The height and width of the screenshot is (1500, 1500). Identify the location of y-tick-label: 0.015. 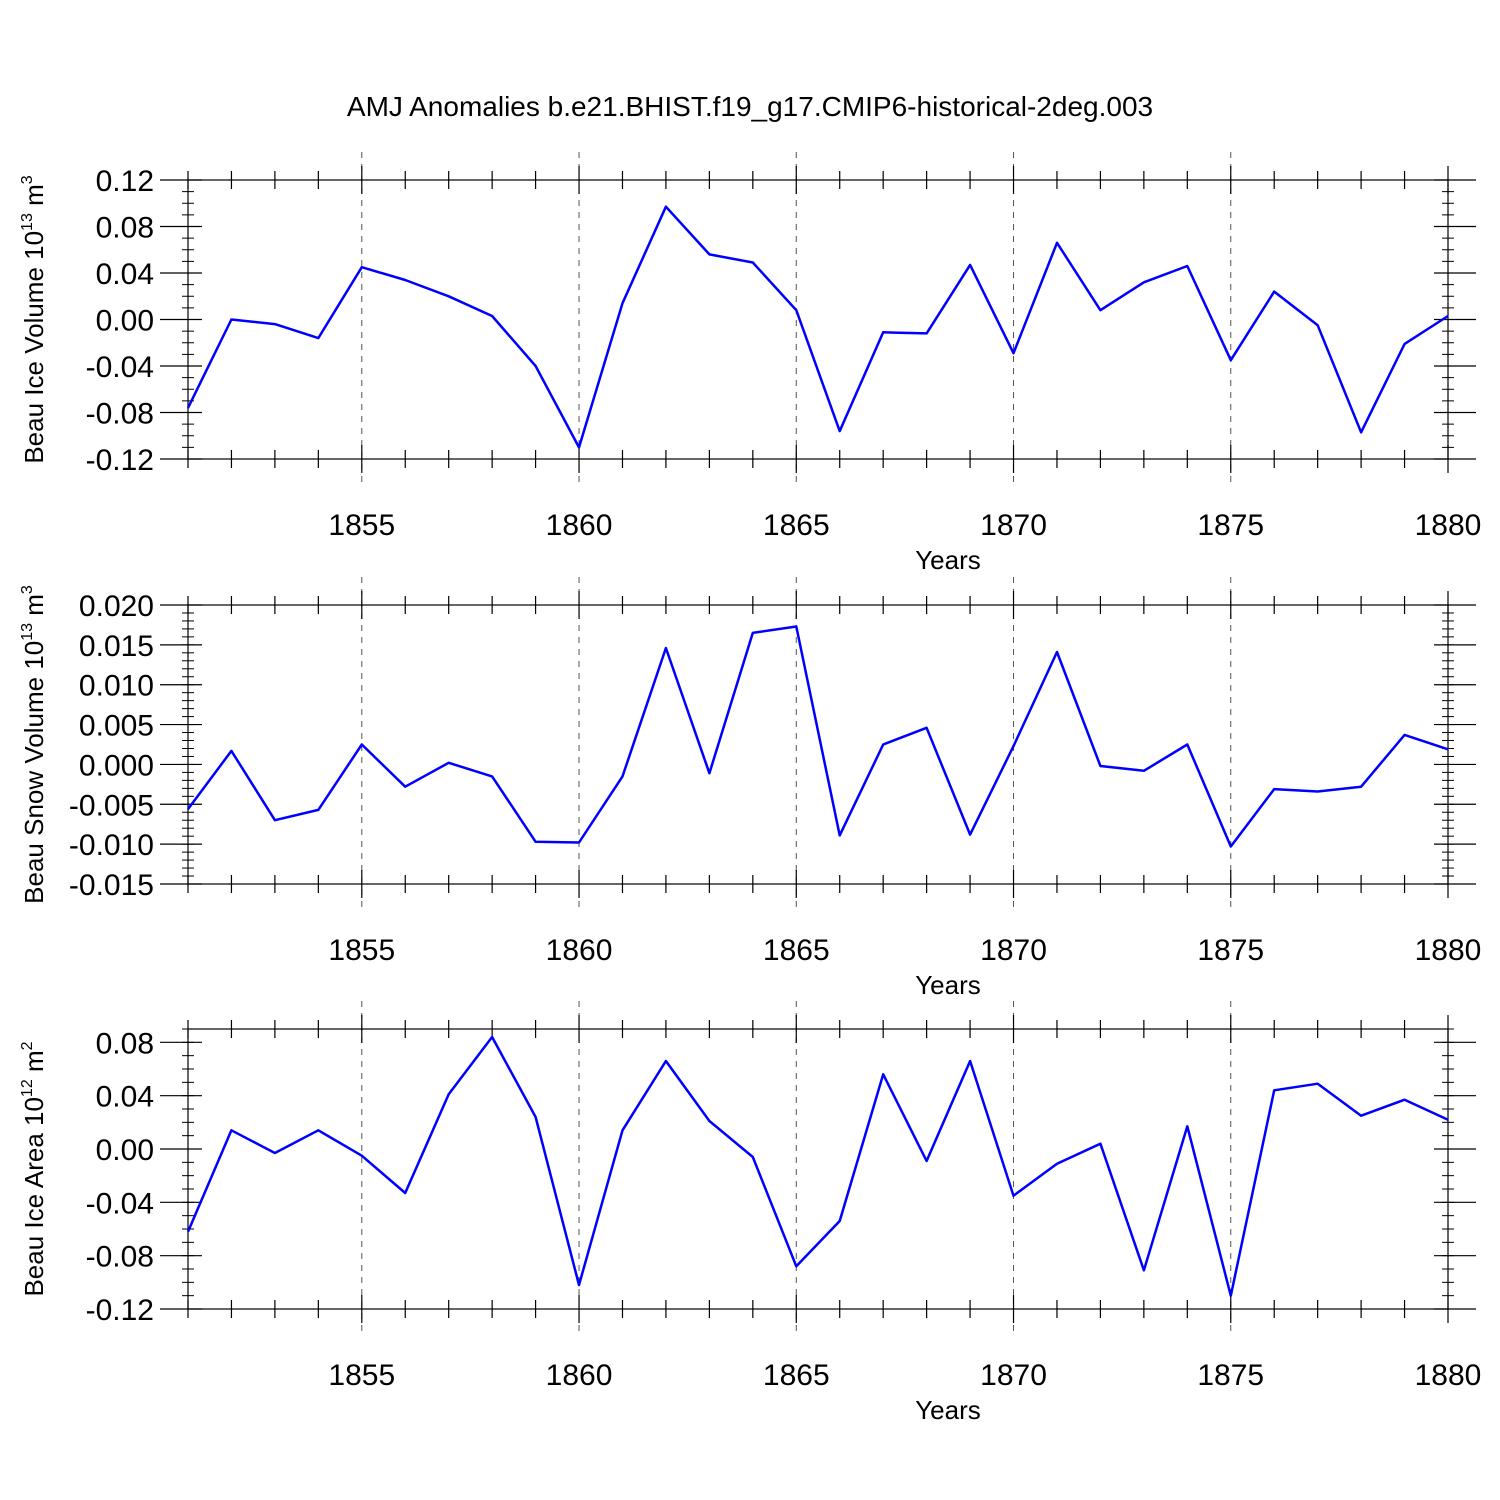
(116, 646).